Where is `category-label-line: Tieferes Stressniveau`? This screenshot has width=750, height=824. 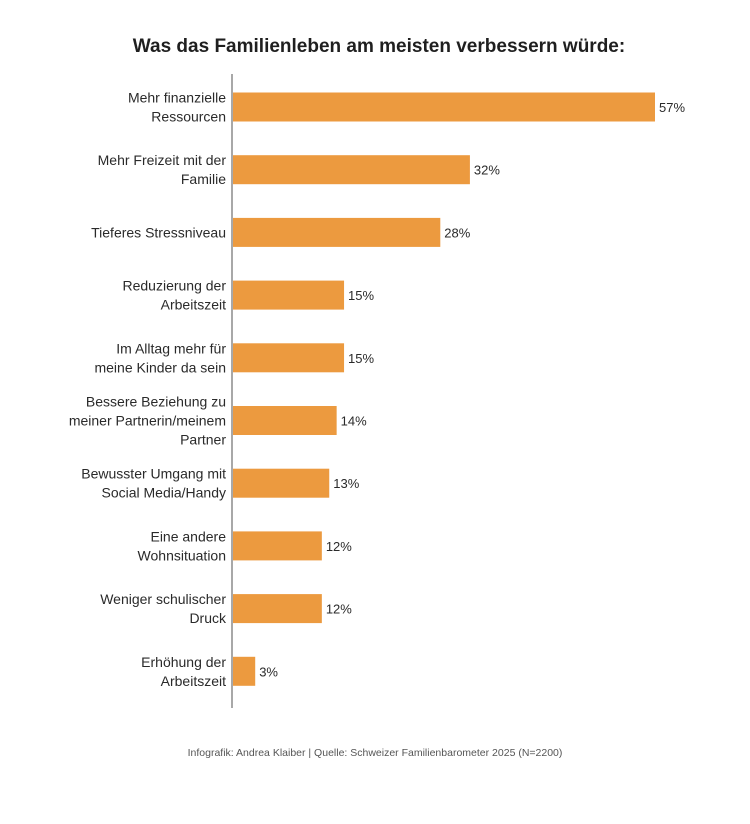 category-label-line: Tieferes Stressniveau is located at coordinates (158, 232).